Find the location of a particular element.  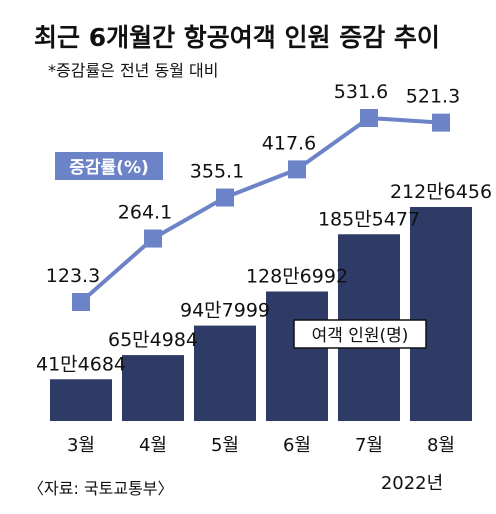

rate-value-label-6: 521.3 is located at coordinates (433, 97).